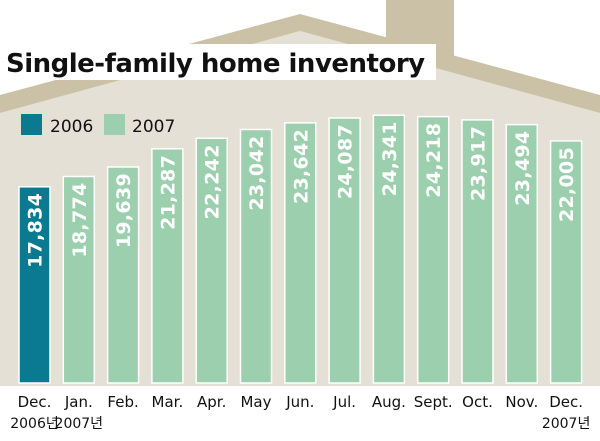 Image resolution: width=600 pixels, height=441 pixels. I want to click on value-label-9: 24,218, so click(434, 160).